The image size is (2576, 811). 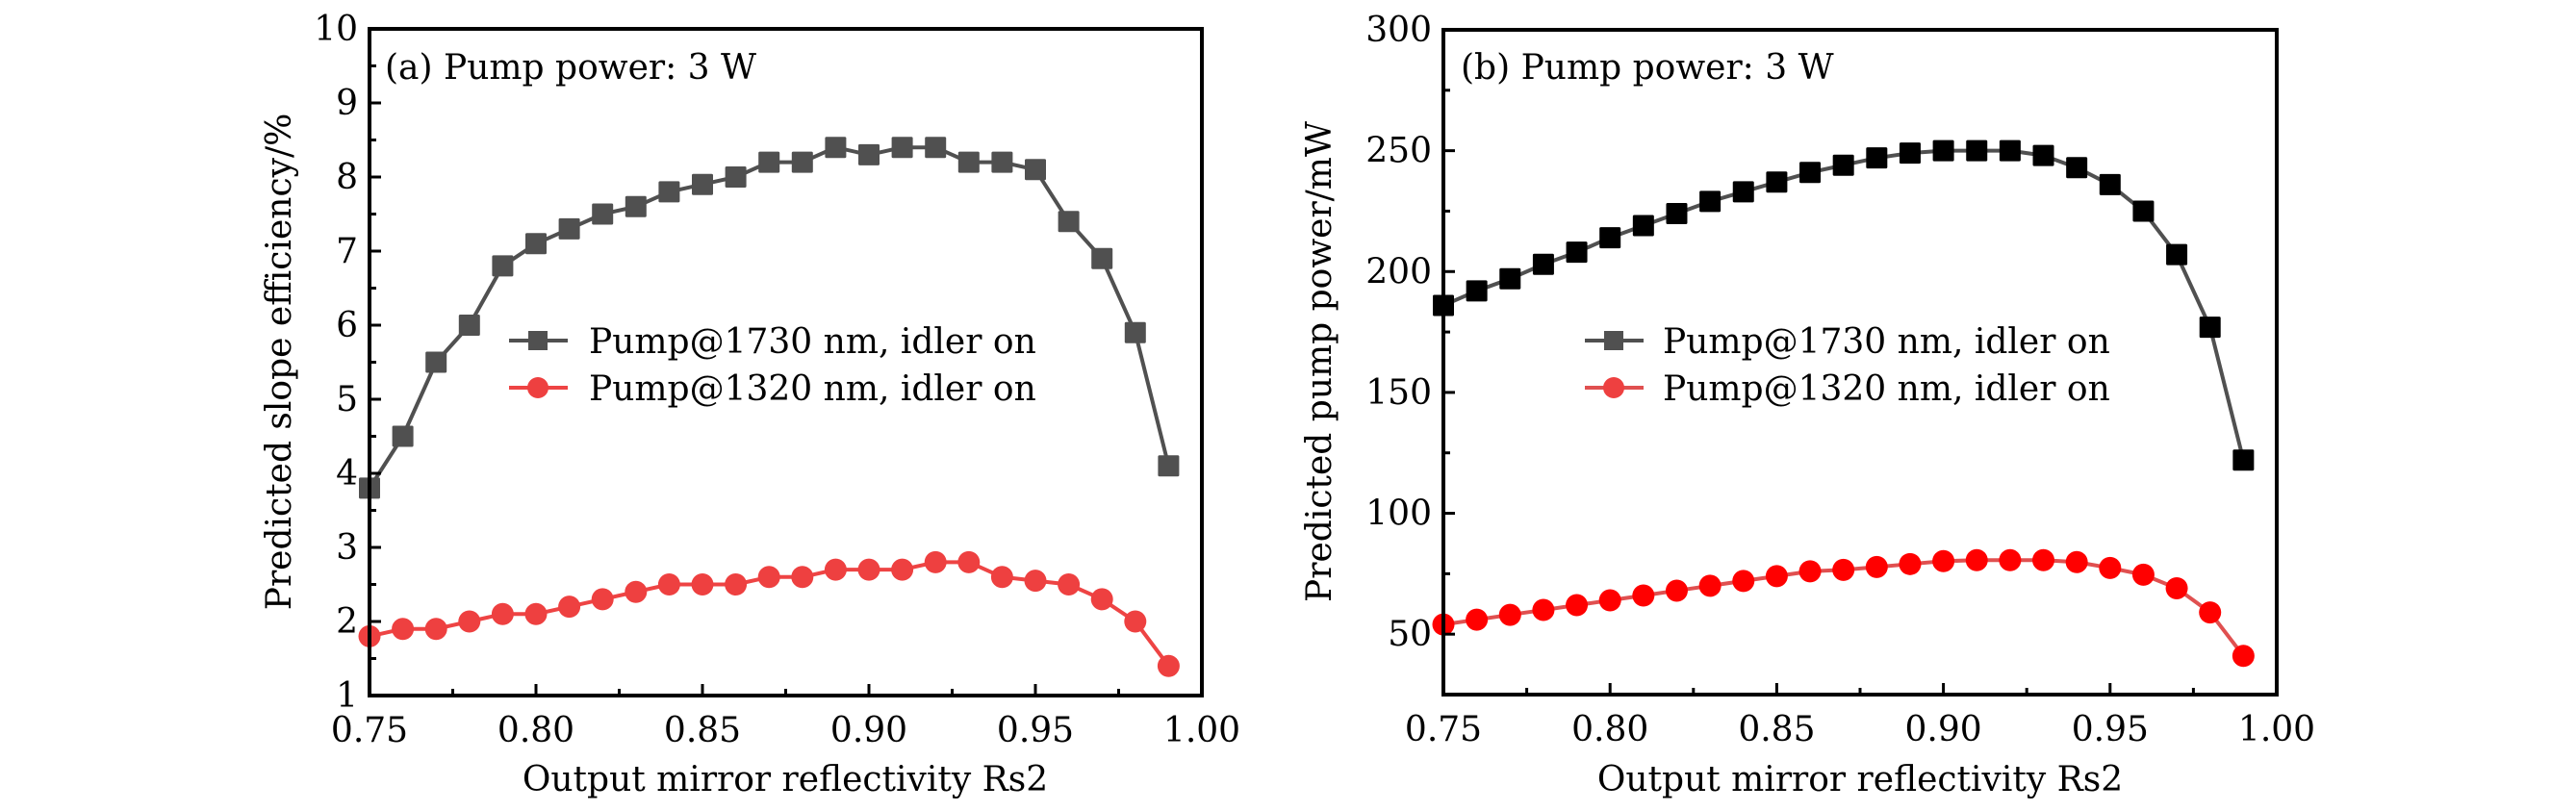 What do you see at coordinates (1319, 362) in the screenshot?
I see `panel-b-y-axis-title: Predicted pump power/mW` at bounding box center [1319, 362].